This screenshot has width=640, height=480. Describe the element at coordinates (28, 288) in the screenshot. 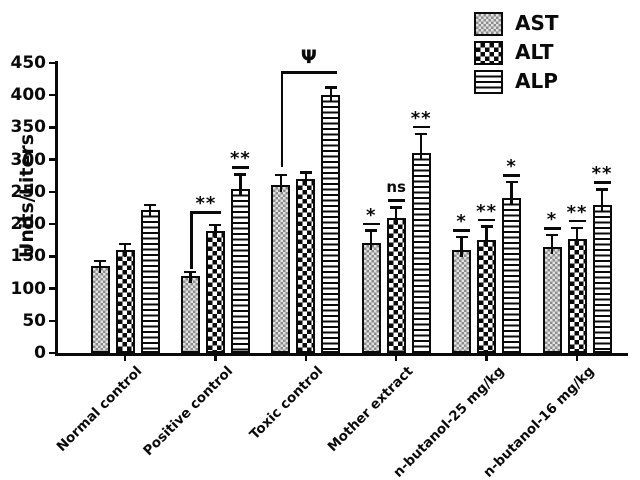

I see `y-tick-label: 100` at that location.